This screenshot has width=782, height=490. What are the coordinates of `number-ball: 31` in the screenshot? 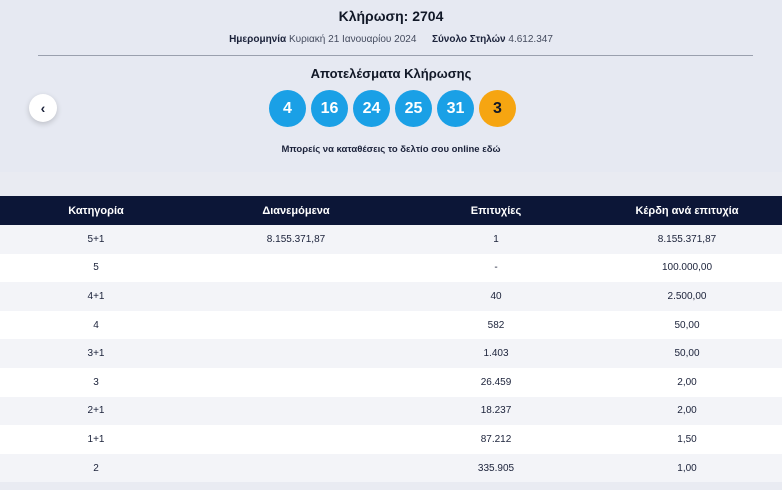 It's located at (455, 108).